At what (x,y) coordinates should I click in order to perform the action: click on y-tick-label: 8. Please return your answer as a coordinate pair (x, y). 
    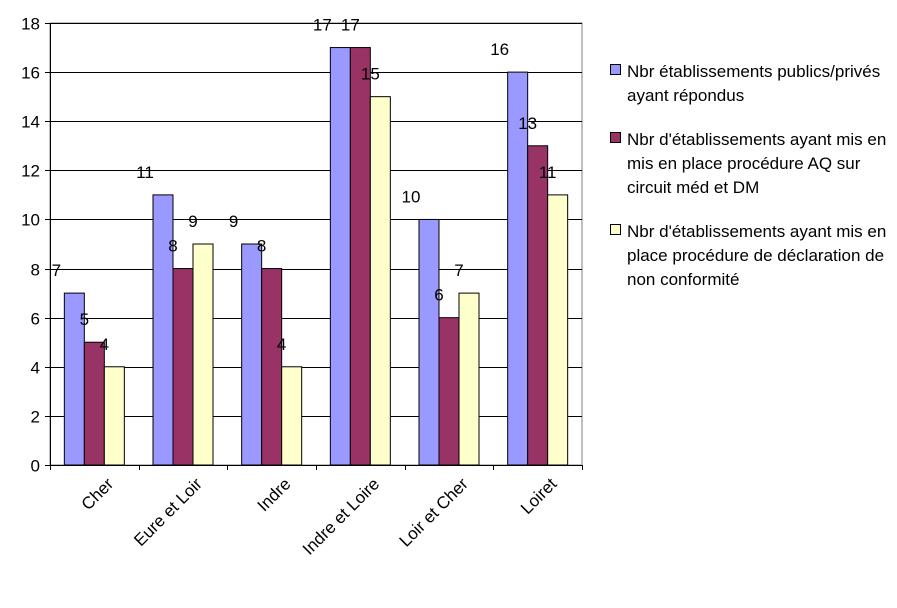
    Looking at the image, I should click on (35, 270).